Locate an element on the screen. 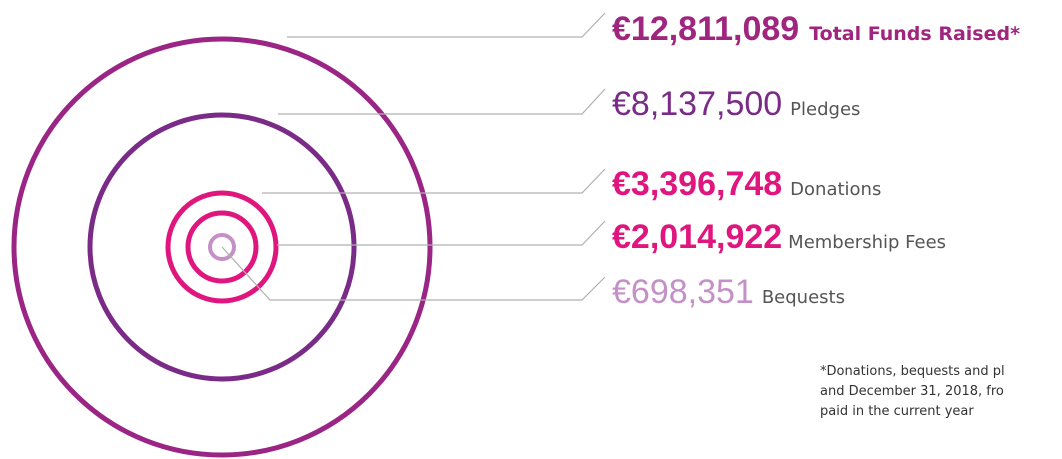 This screenshot has height=459, width=1062. bequests-ring is located at coordinates (222, 247).